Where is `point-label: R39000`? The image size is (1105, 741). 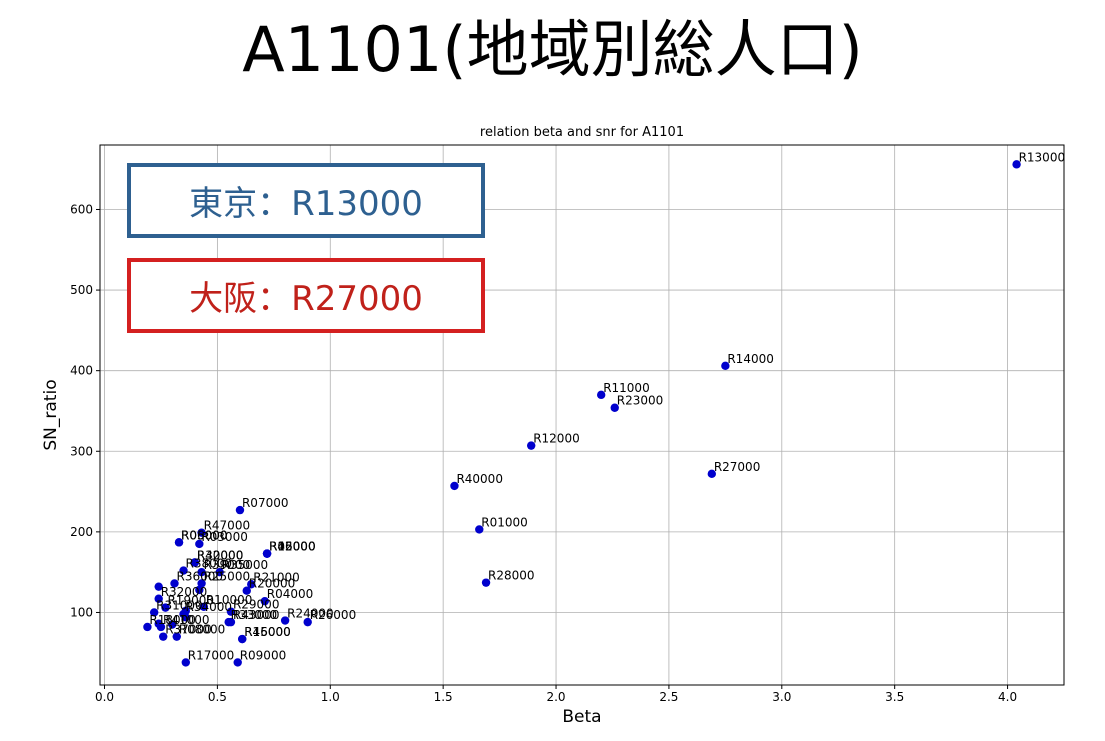
point-label: R39000 is located at coordinates (227, 565).